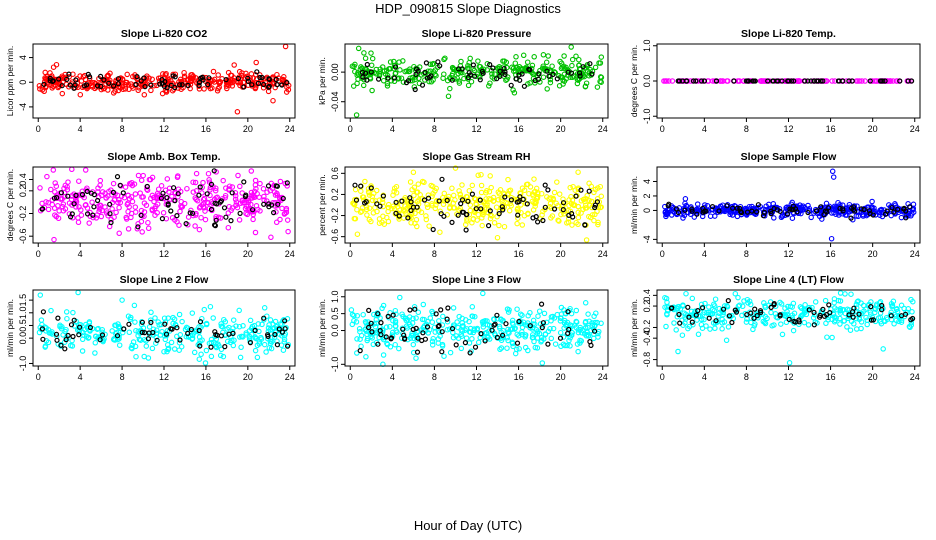 This screenshot has height=540, width=936. Describe the element at coordinates (873, 377) in the screenshot. I see `x-tick-label: 20` at that location.